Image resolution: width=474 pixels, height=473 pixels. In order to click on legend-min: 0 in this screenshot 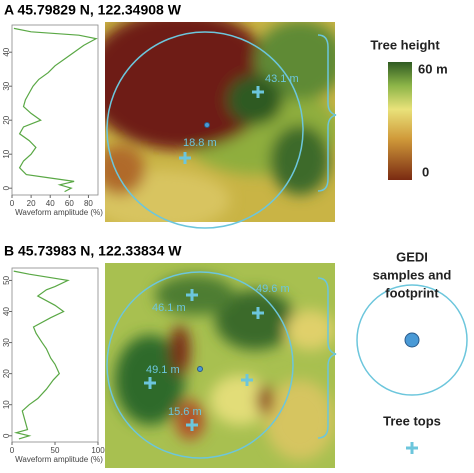, I will do `click(425, 171)`.